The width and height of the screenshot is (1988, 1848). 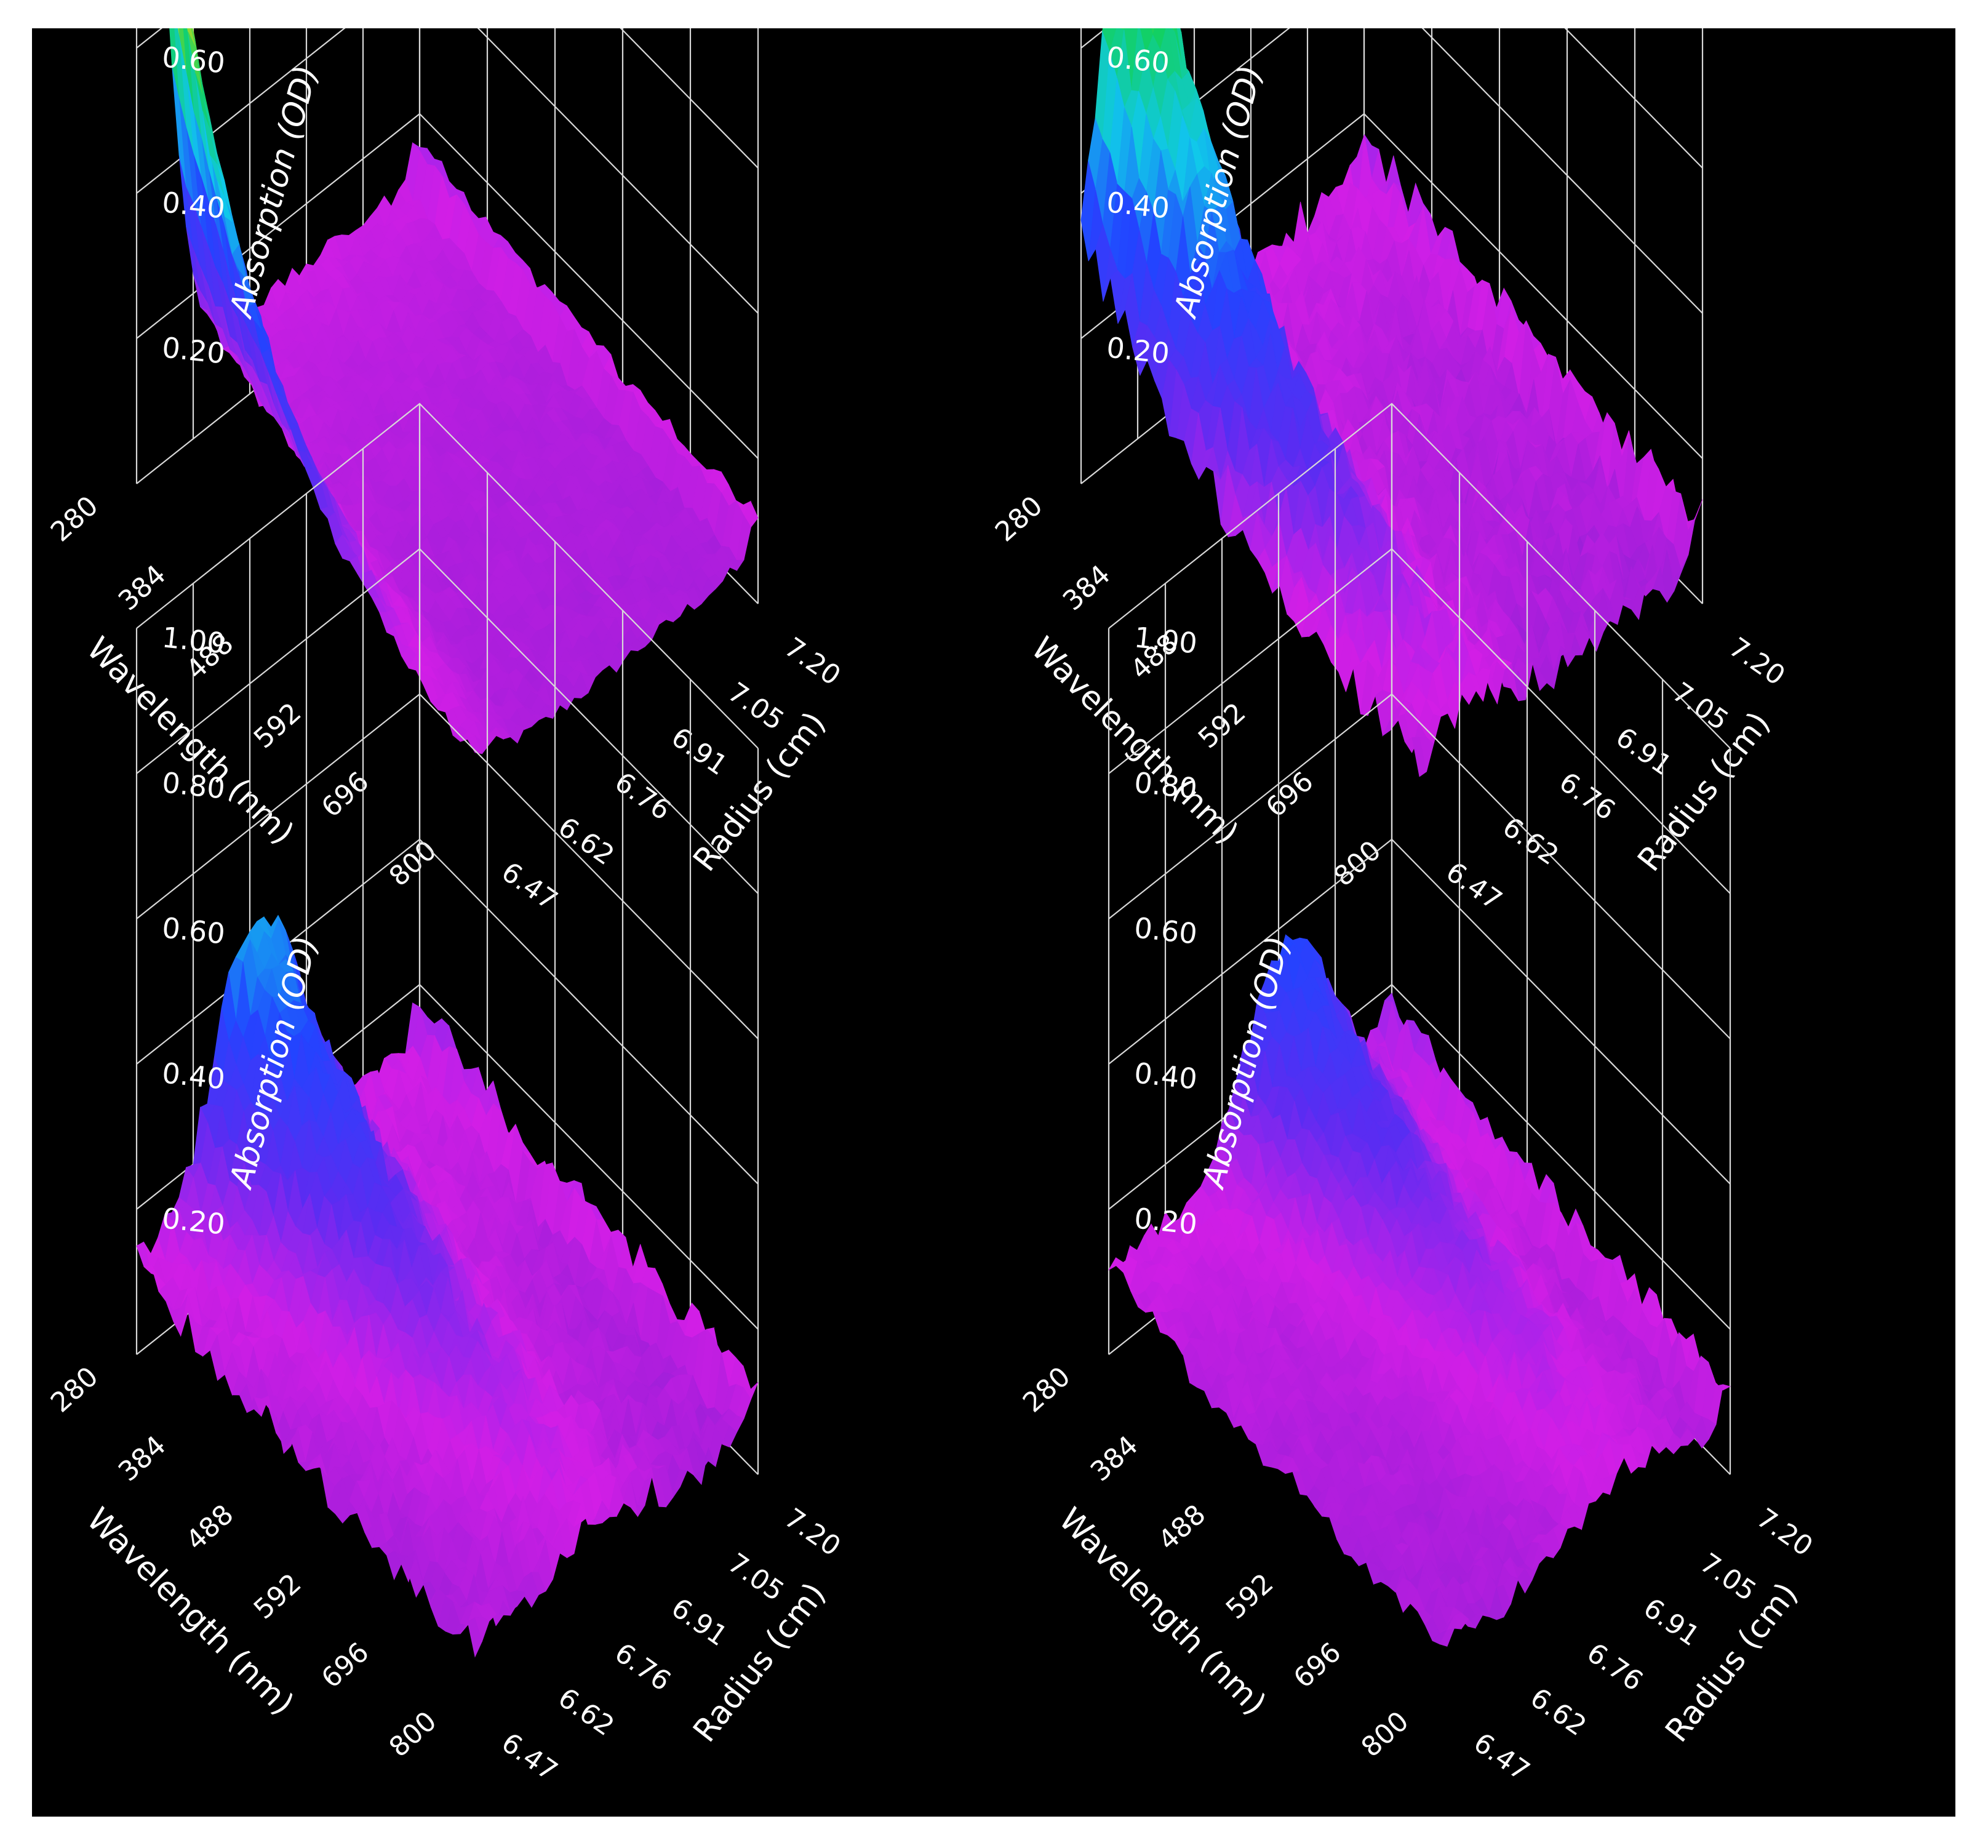 What do you see at coordinates (1087, 588) in the screenshot?
I see `x-tick-label: 384` at bounding box center [1087, 588].